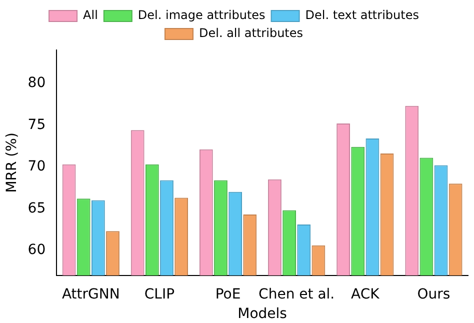  Describe the element at coordinates (433, 294) in the screenshot. I see `x-tick-label: Ours` at that location.